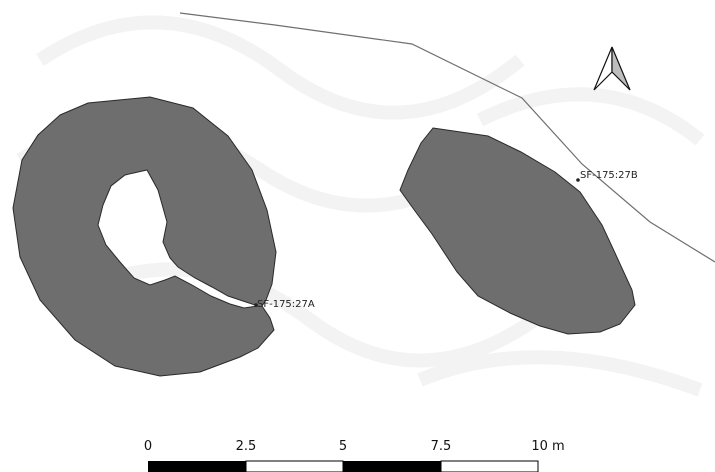  I want to click on scale-bar: 0 2.5 5 7.5 10 m, so click(354, 455).